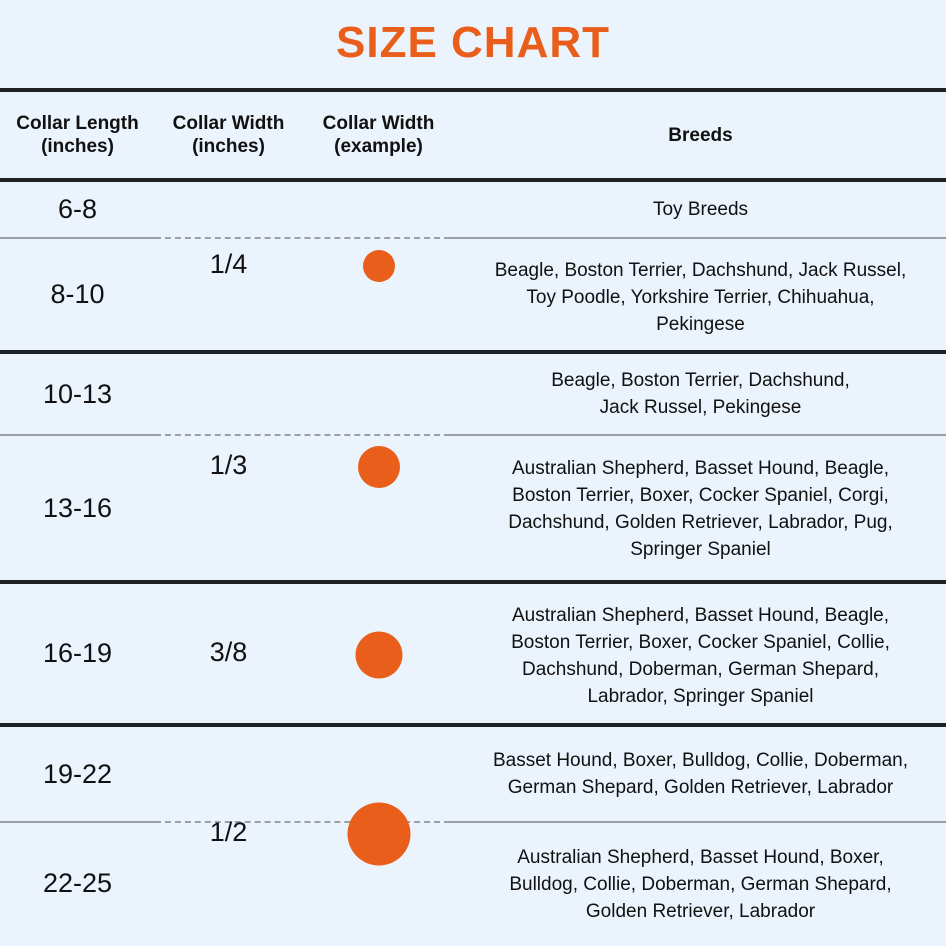 Image resolution: width=946 pixels, height=946 pixels. I want to click on length-cell: 10-13, so click(77, 393).